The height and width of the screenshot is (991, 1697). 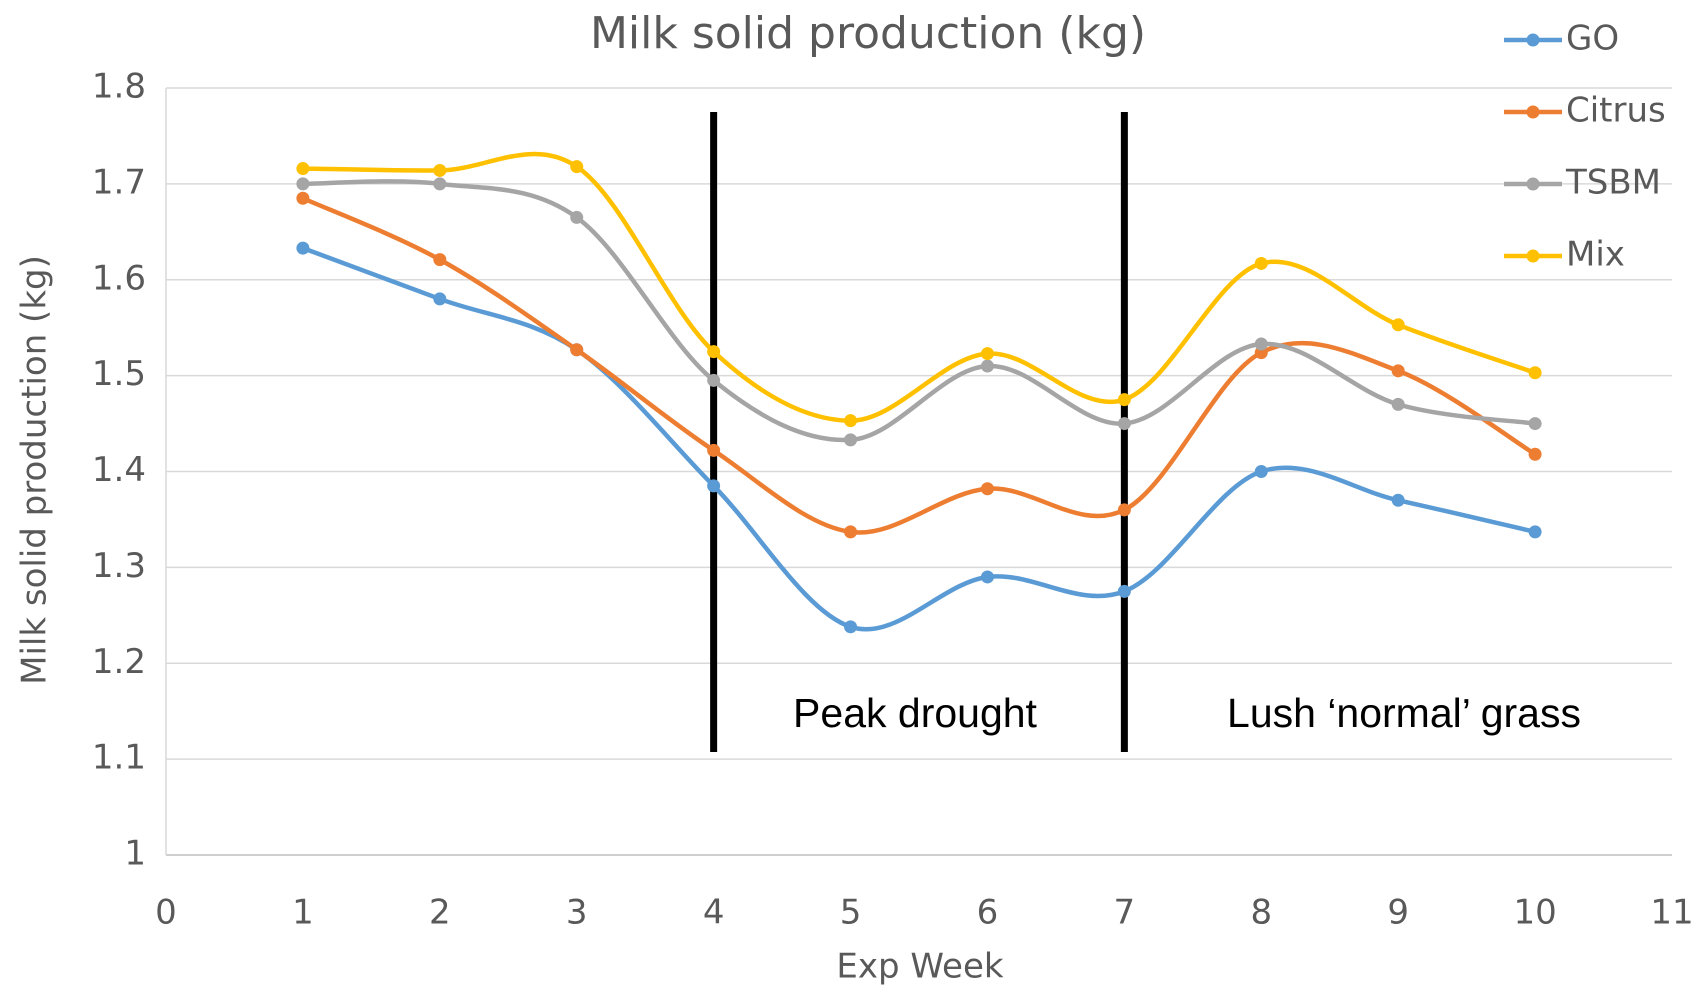 I want to click on legend-label: Mix, so click(x=1595, y=255).